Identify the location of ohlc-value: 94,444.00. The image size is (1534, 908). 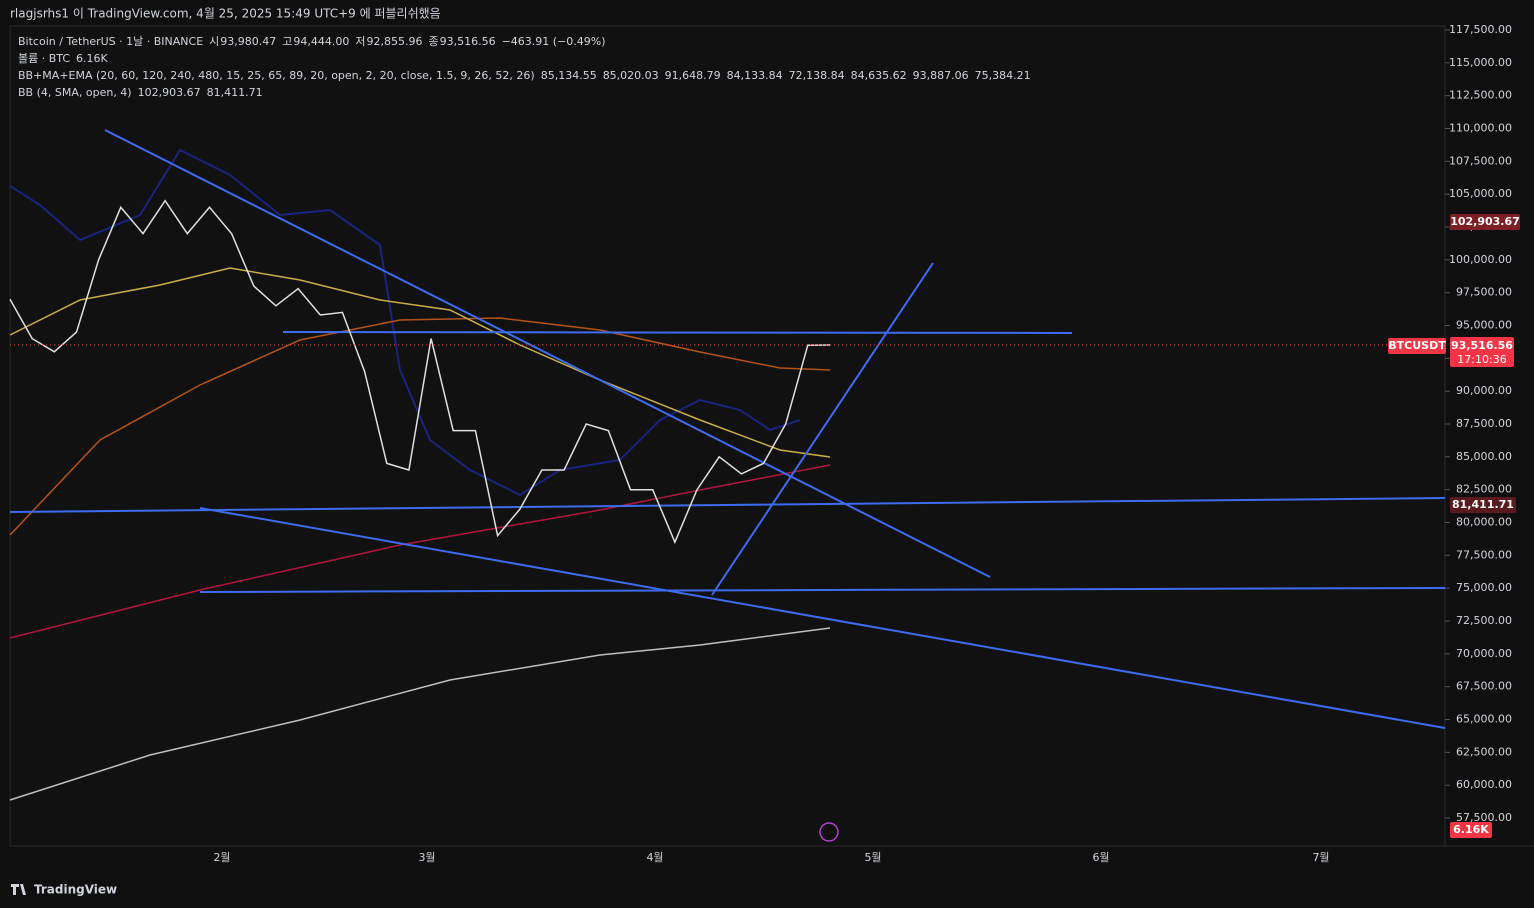
(321, 41).